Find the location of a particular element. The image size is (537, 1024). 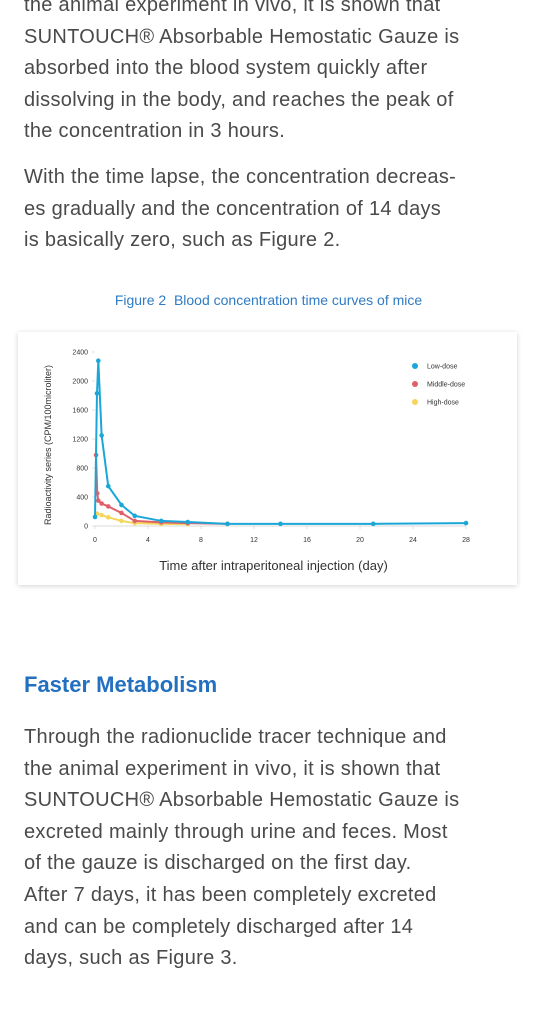

x-tick-label: 4 is located at coordinates (148, 540).